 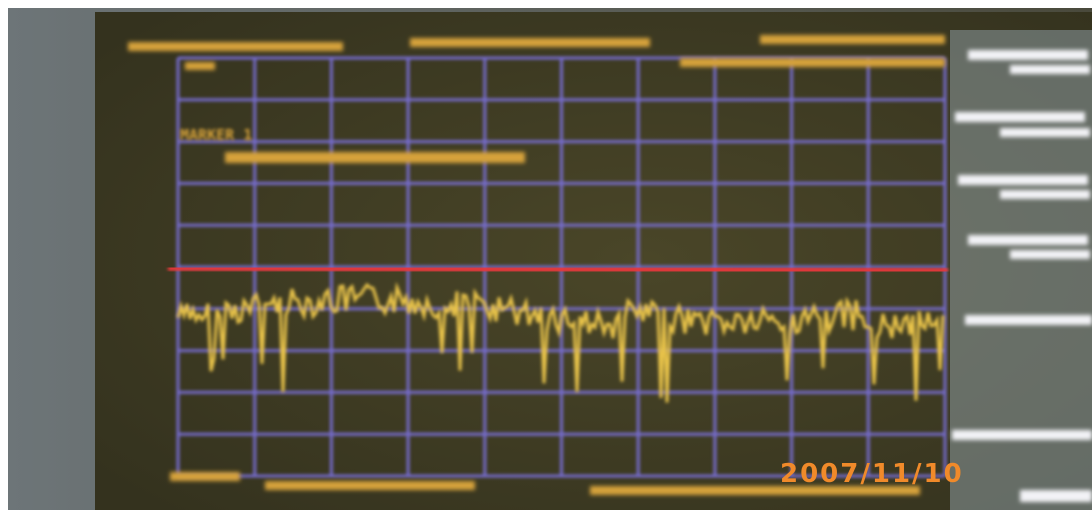 I want to click on reference-line, so click(x=558, y=269).